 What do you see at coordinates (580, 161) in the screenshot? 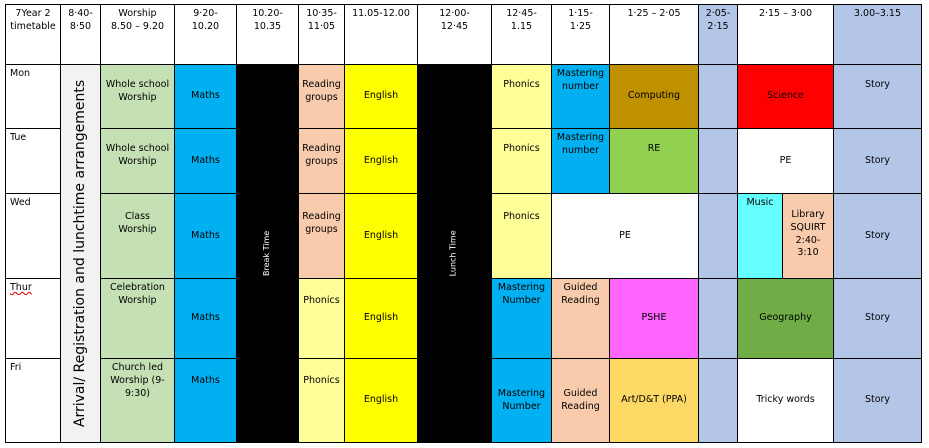
I see `tue-mastering-number: Mastering number` at bounding box center [580, 161].